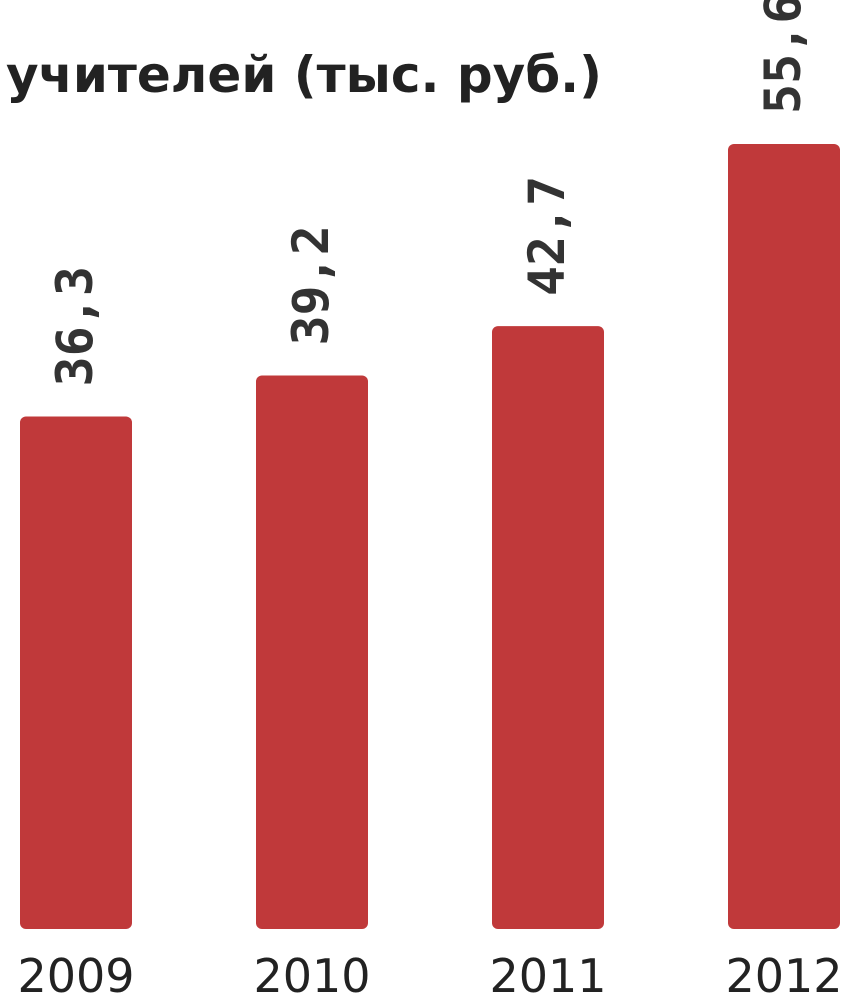  I want to click on bar-2009, so click(76, 673).